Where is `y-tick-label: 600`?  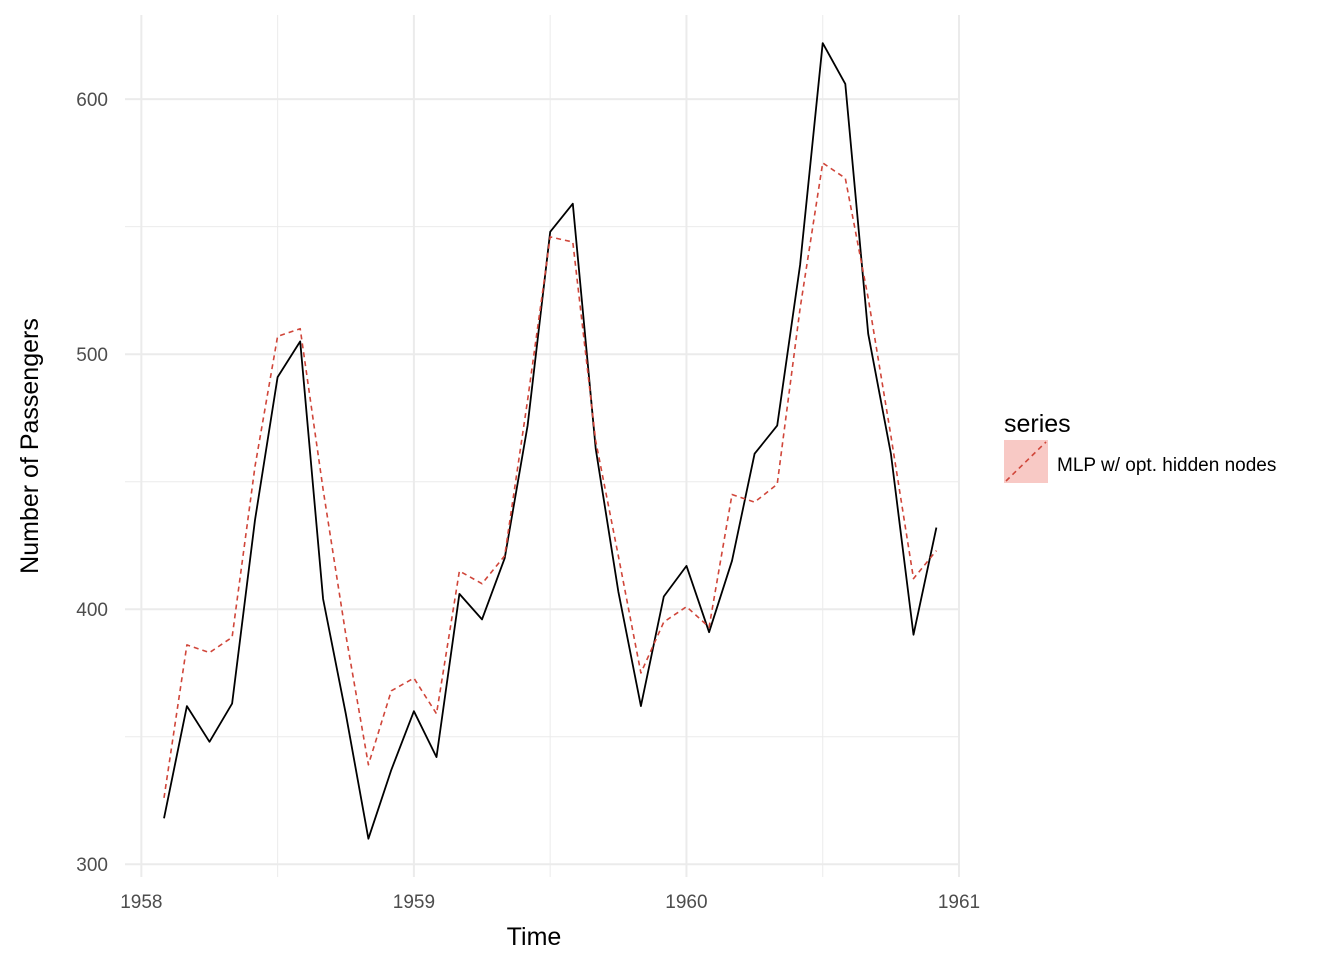 y-tick-label: 600 is located at coordinates (92, 100).